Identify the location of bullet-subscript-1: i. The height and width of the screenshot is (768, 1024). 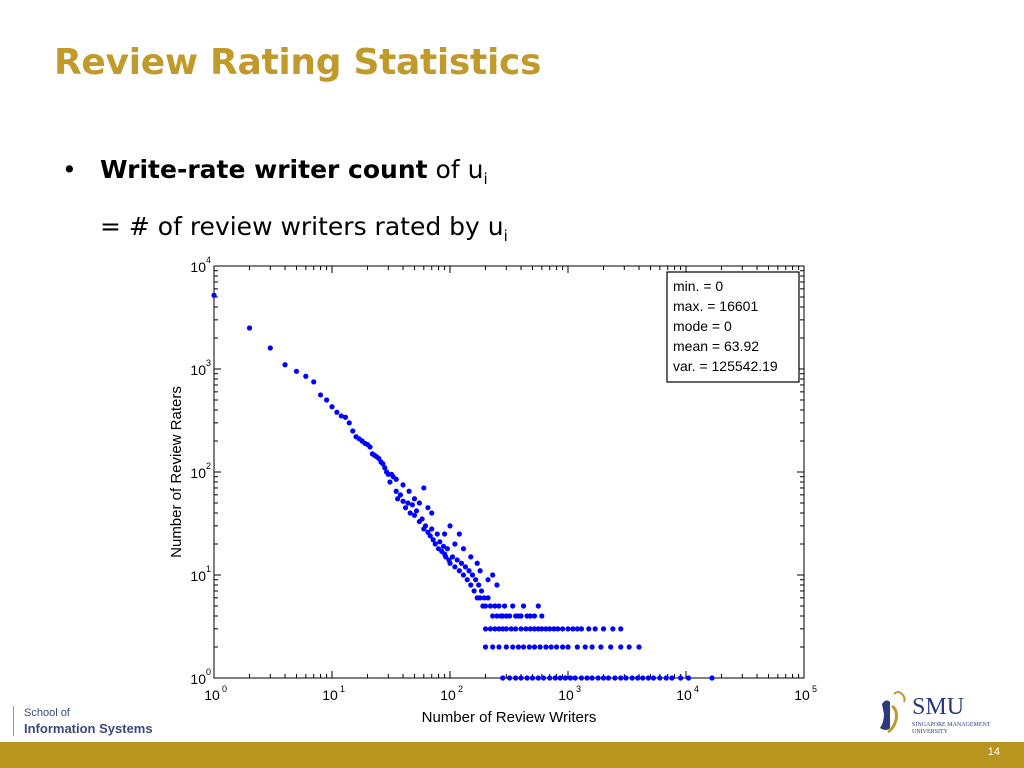
(485, 179).